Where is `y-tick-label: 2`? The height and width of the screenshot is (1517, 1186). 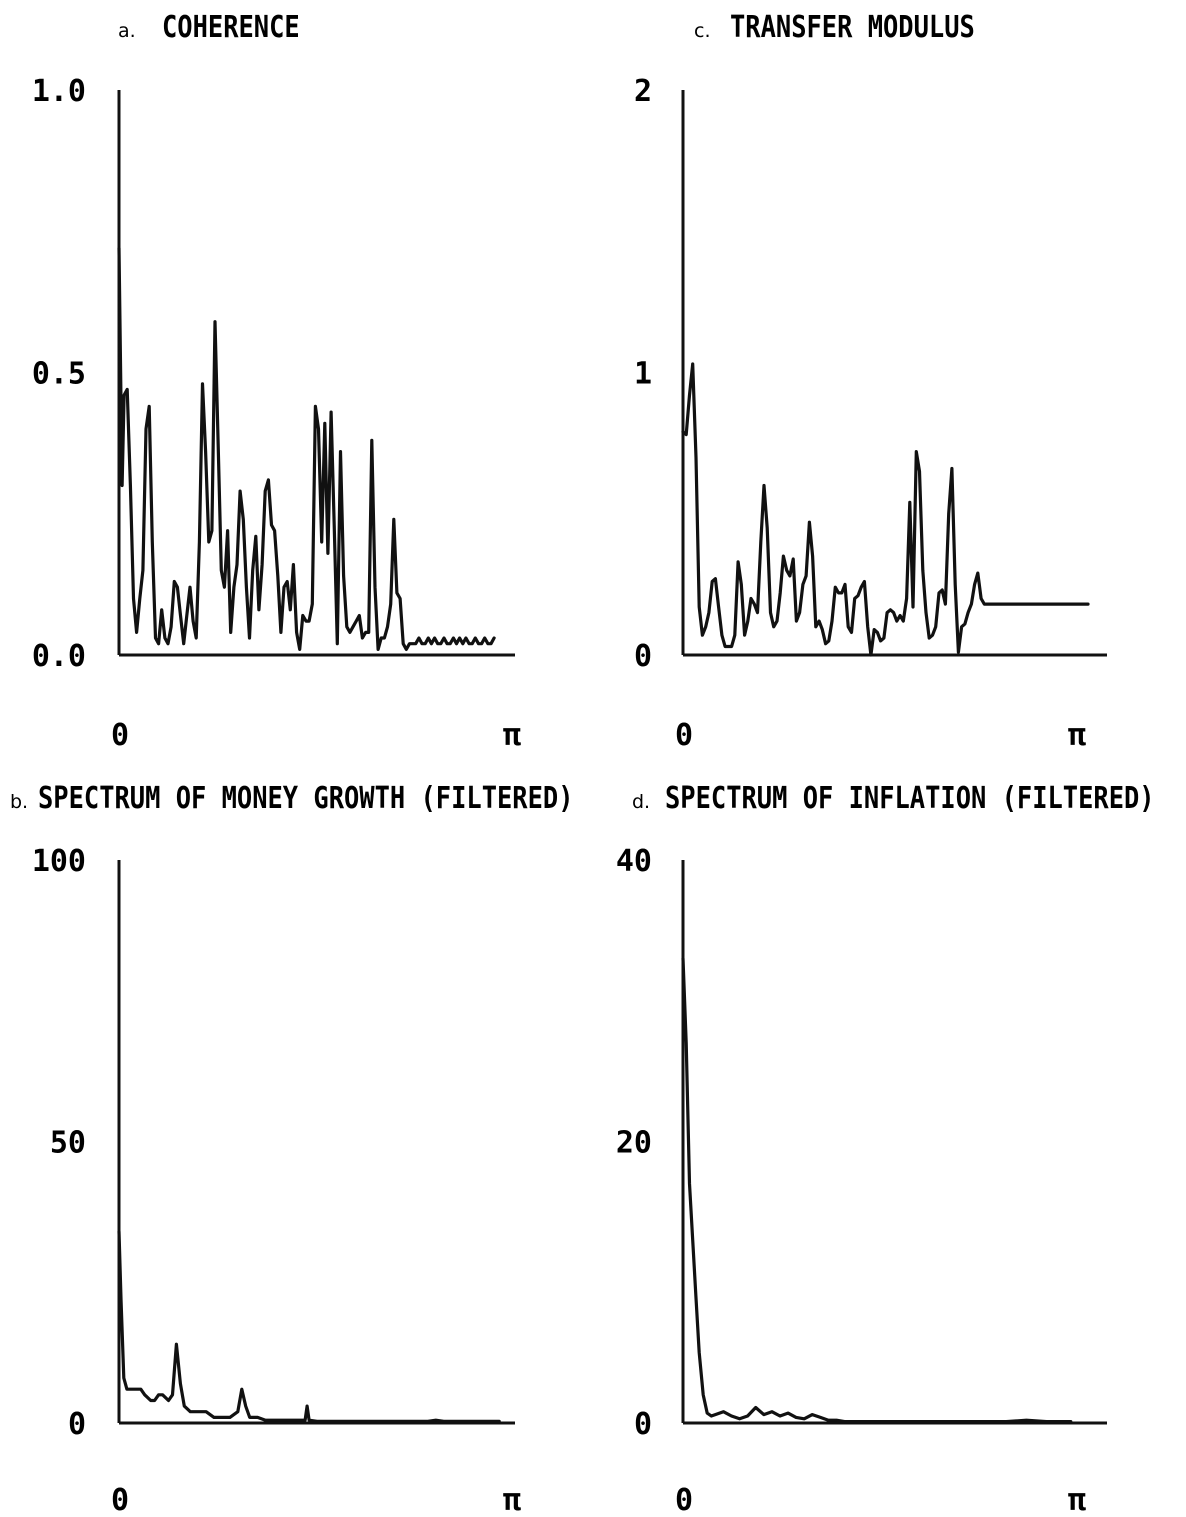 y-tick-label: 2 is located at coordinates (643, 91).